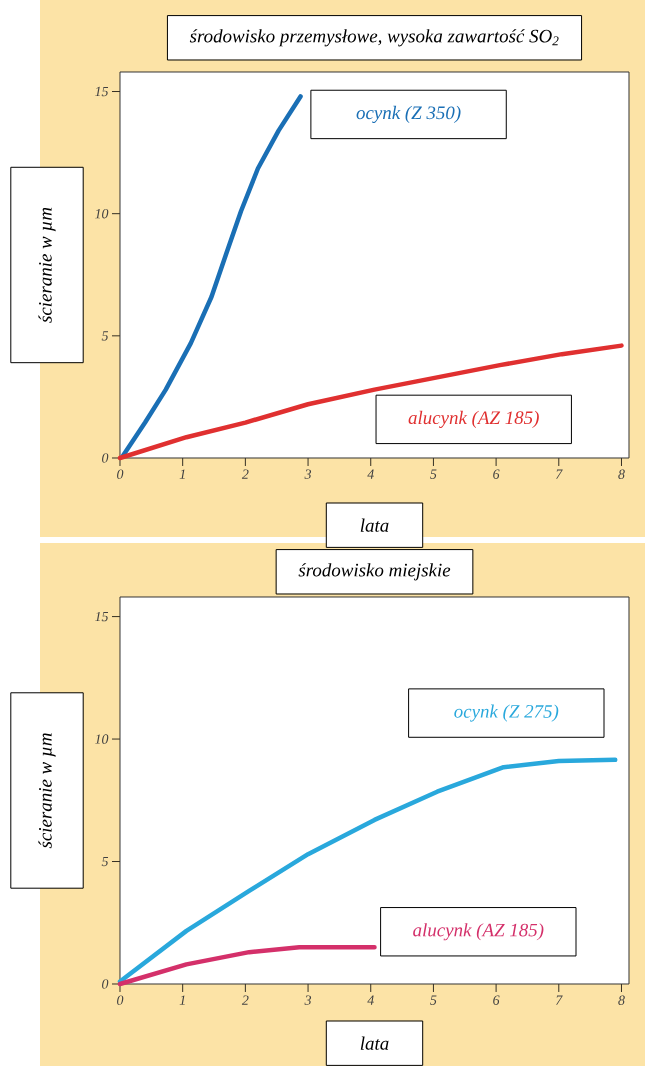 The image size is (645, 1066). I want to click on text: alucynk (AZ 185), so click(478, 932).